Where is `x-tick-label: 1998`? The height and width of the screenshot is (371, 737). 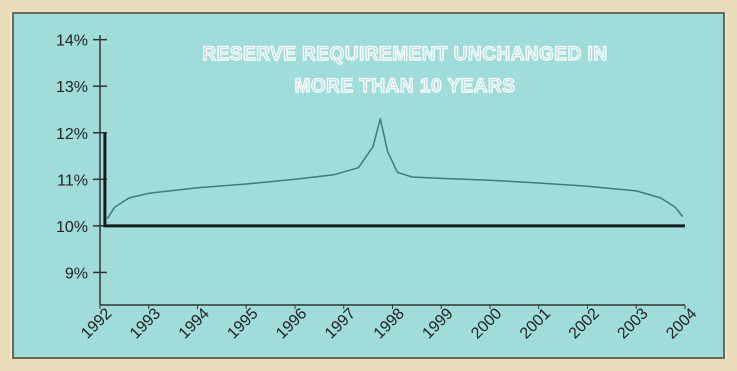
x-tick-label: 1998 is located at coordinates (389, 323).